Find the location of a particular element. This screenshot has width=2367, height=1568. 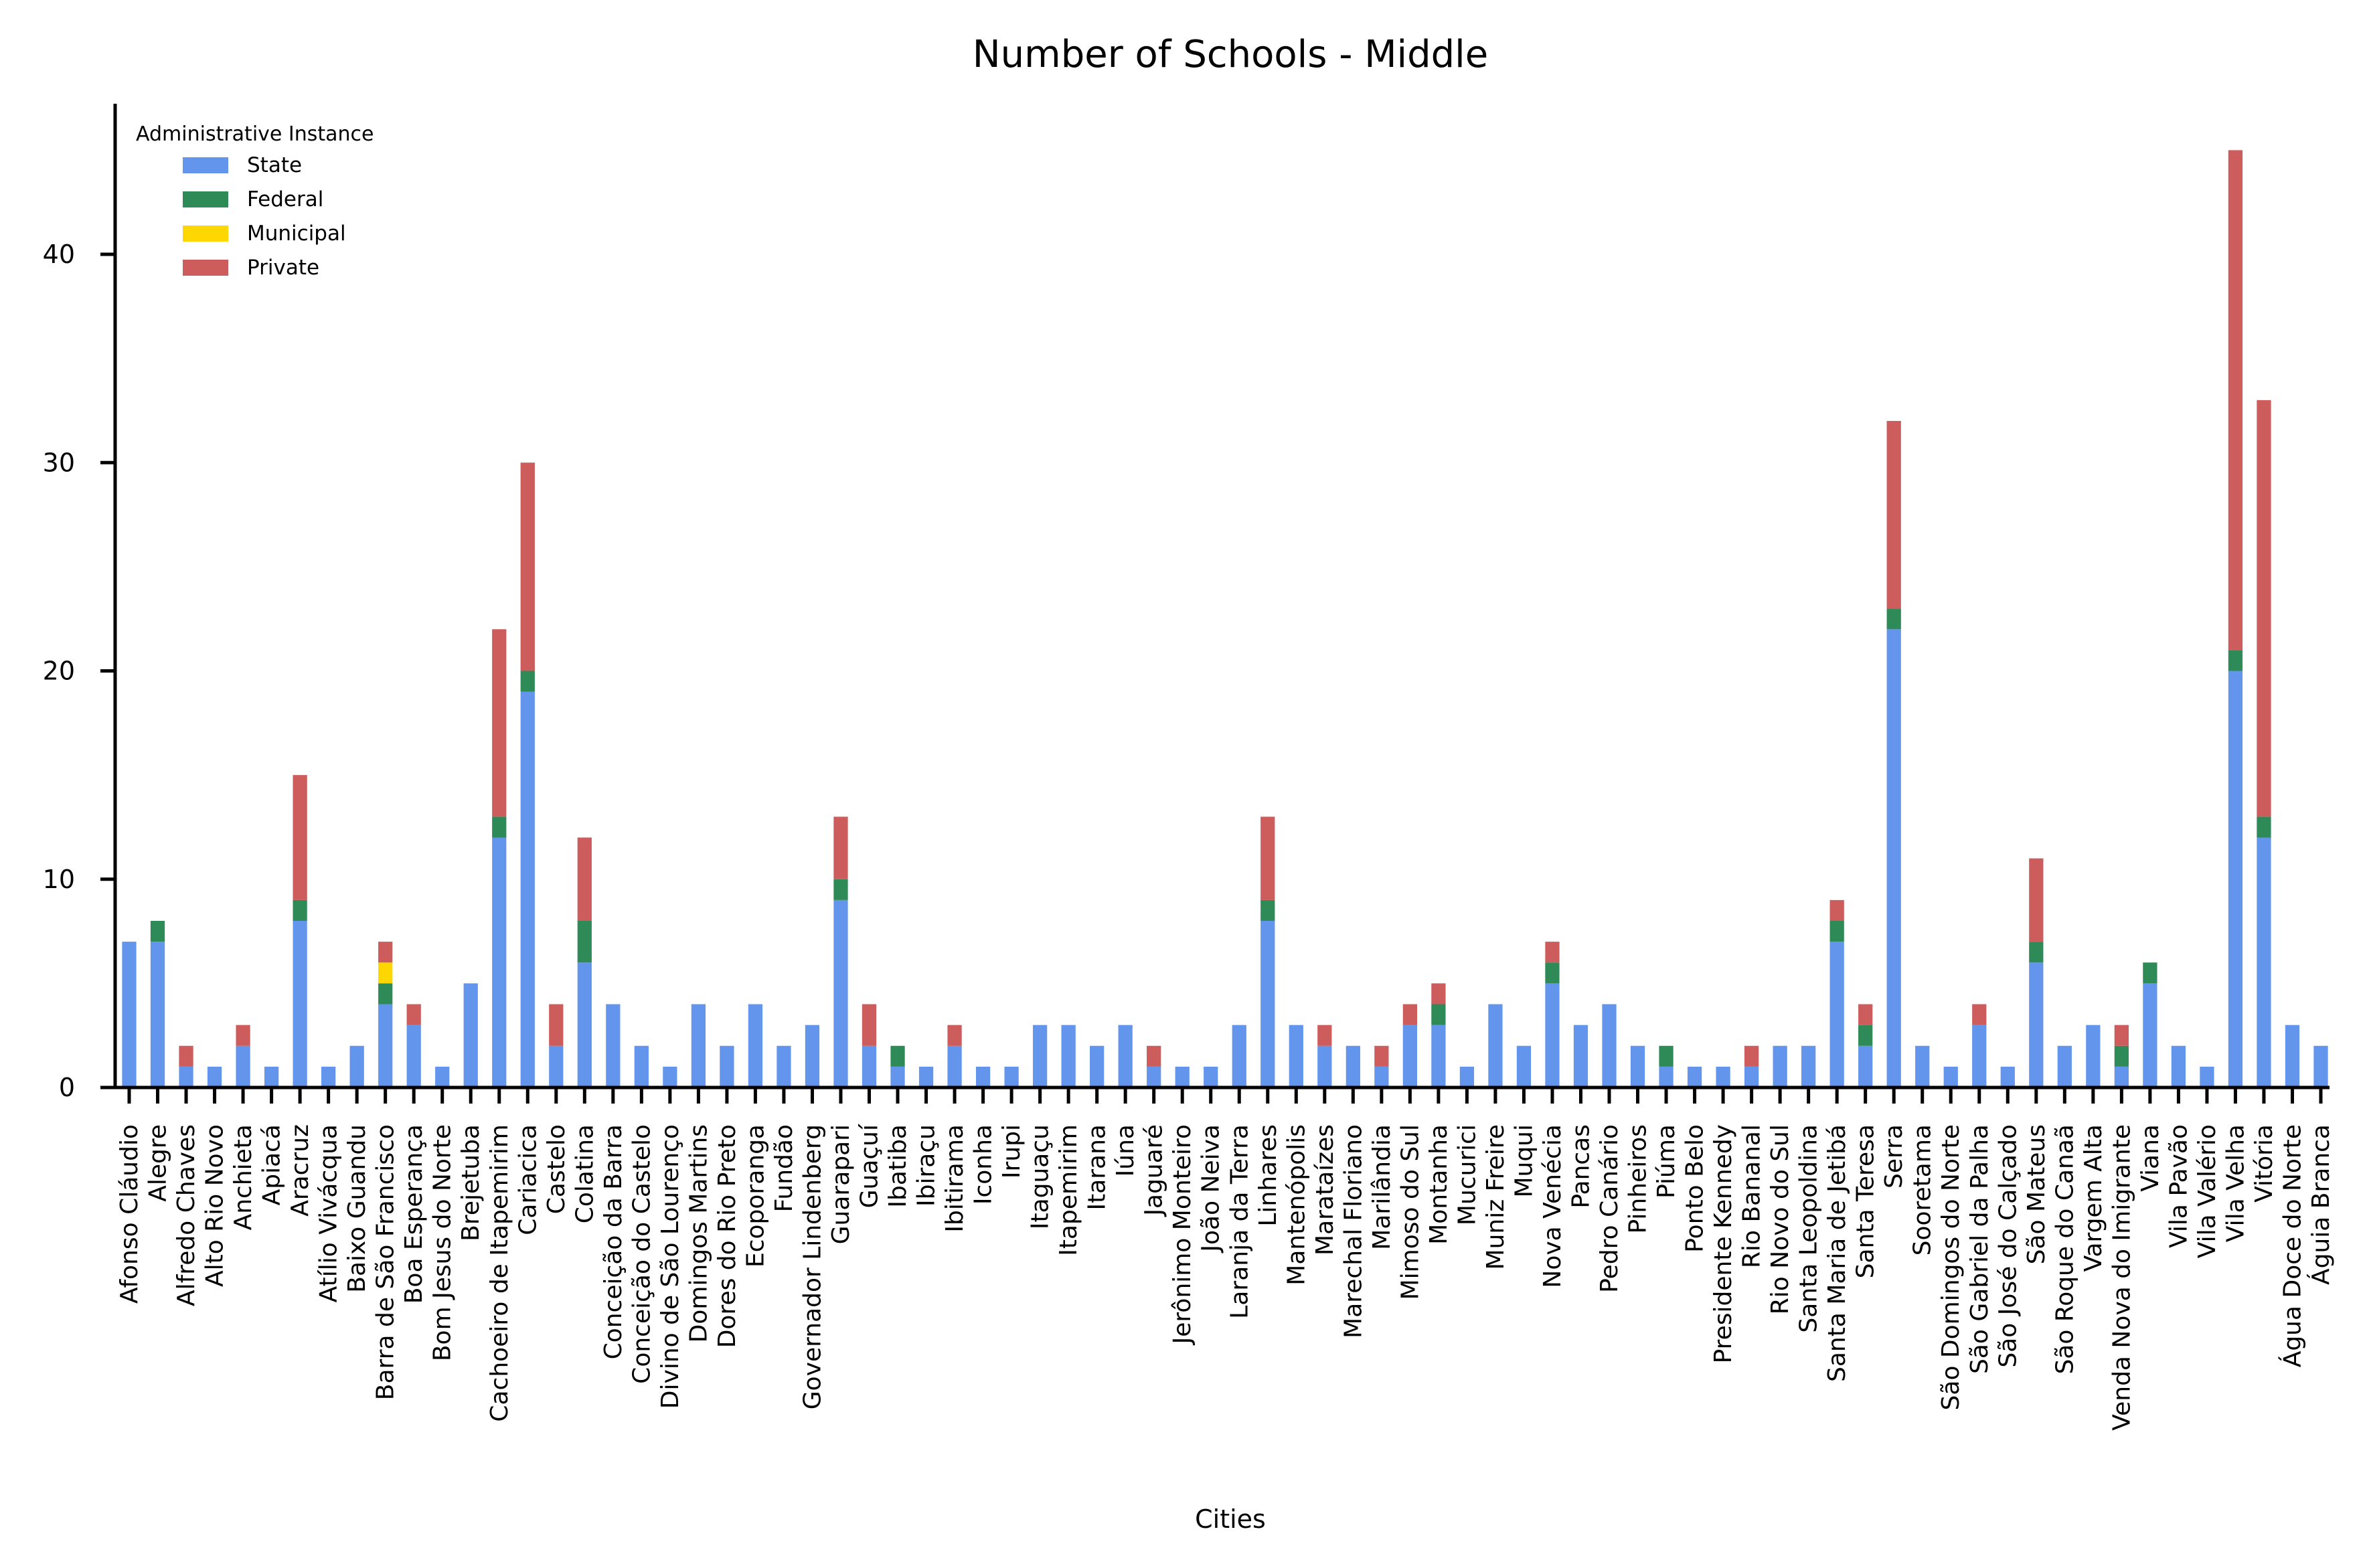

x-tick-label: São Domingos do Norte is located at coordinates (1951, 1267).